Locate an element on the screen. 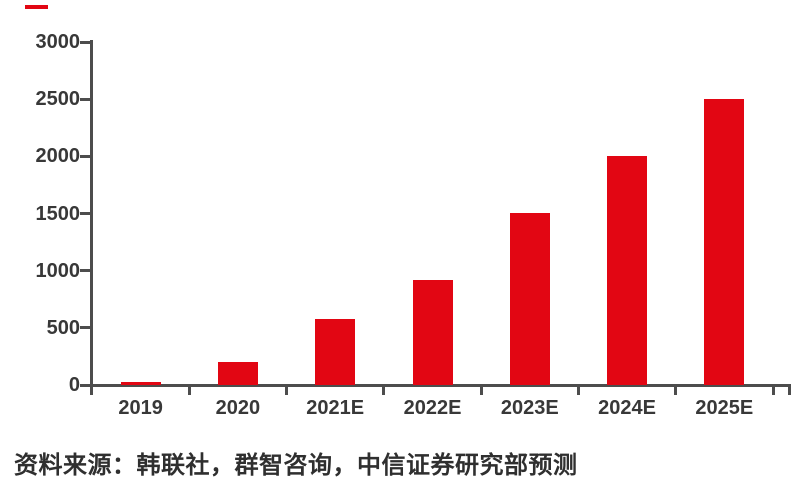  x-axis-label: 2025E is located at coordinates (724, 408).